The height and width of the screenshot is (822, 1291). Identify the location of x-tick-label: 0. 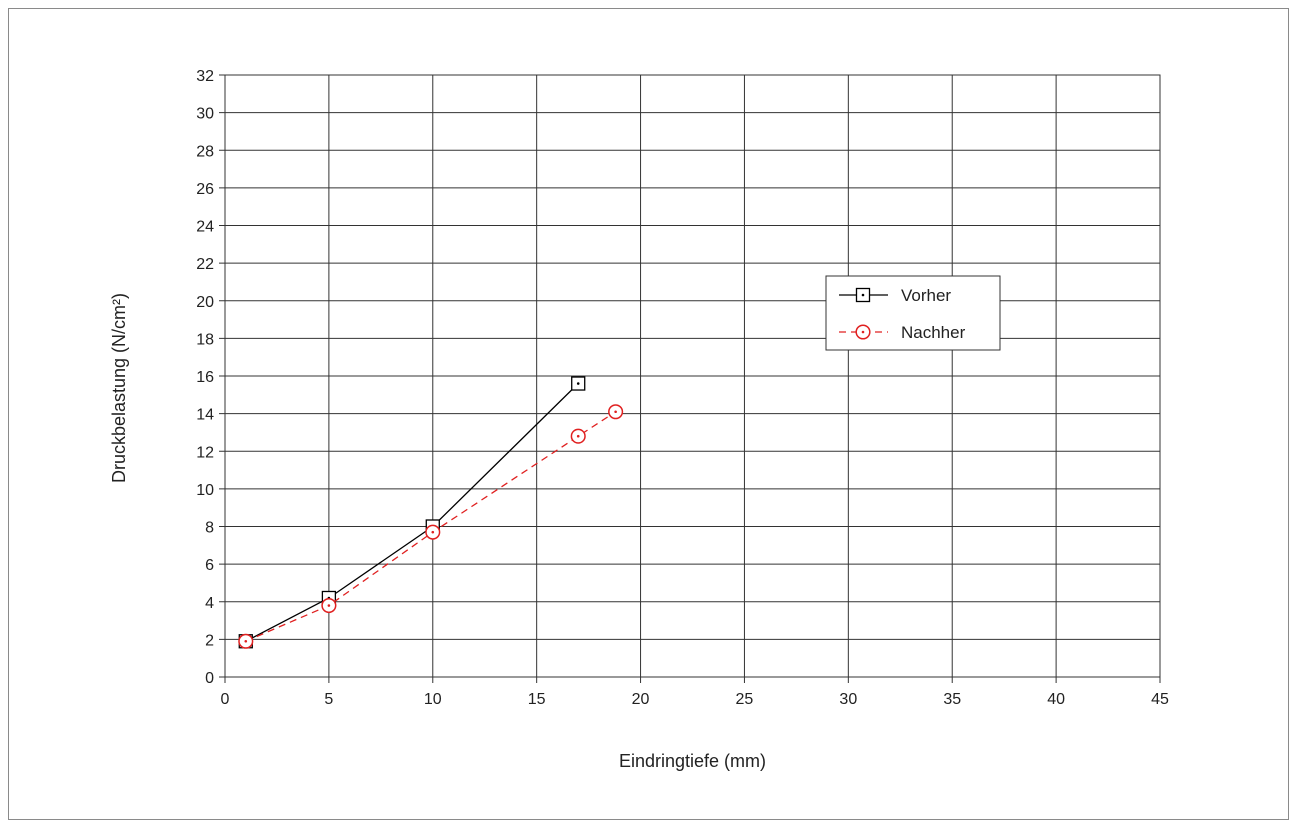
(225, 699).